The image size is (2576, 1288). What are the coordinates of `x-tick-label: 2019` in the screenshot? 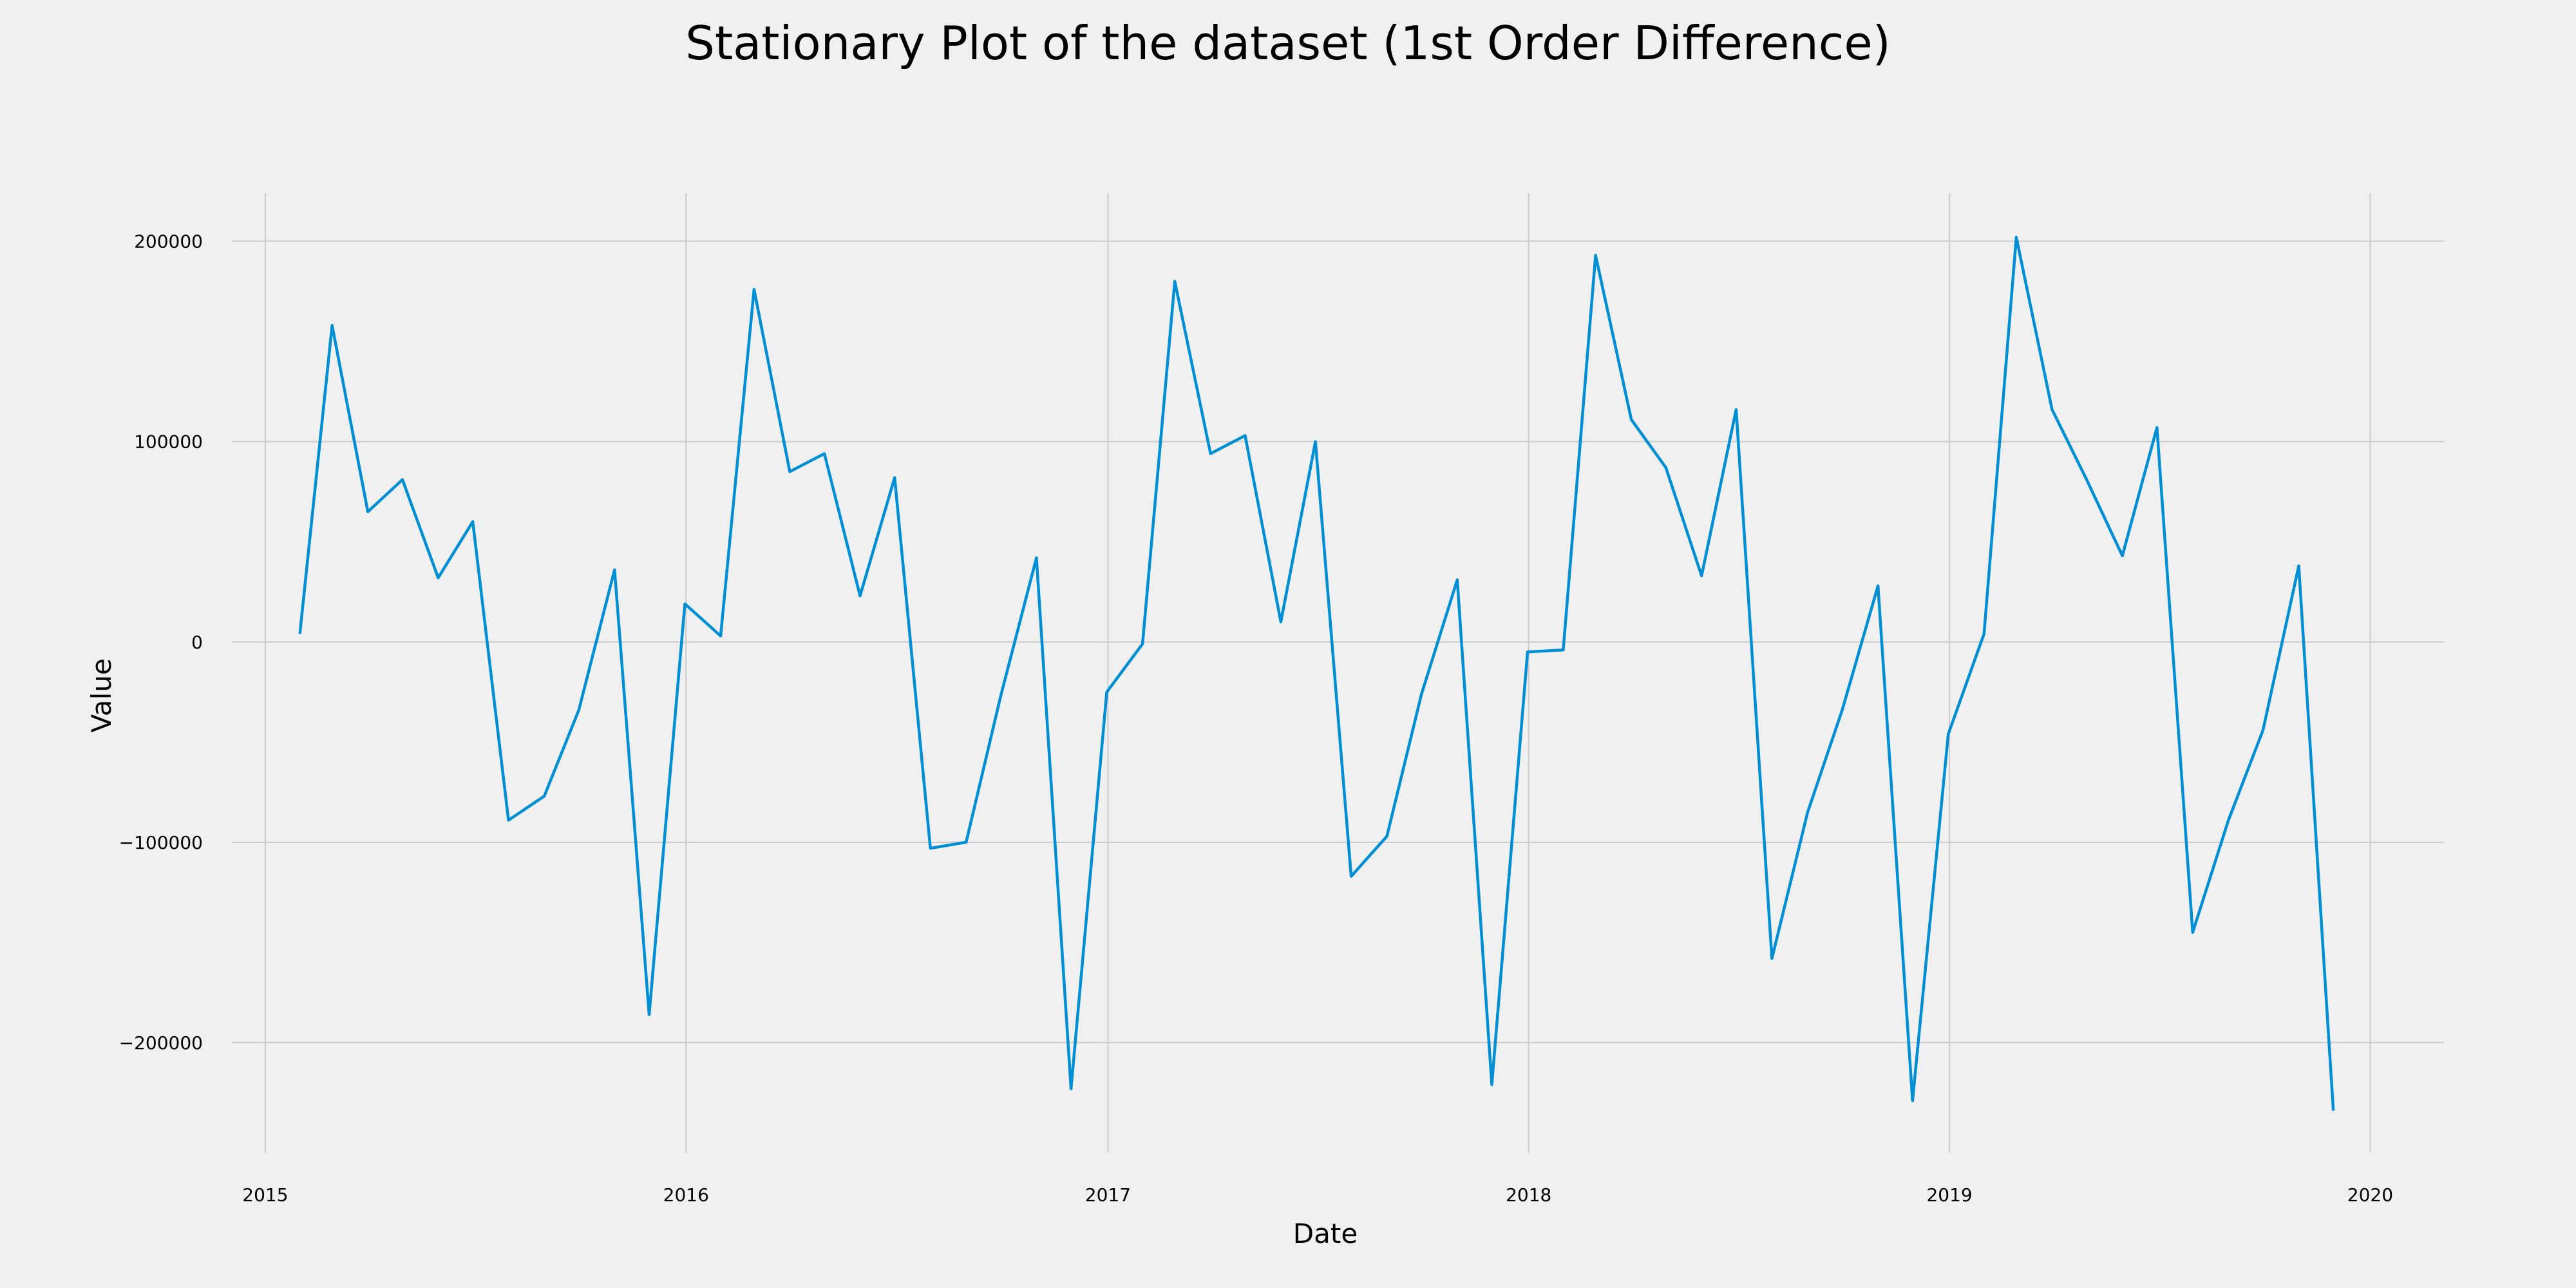 It's located at (1949, 1195).